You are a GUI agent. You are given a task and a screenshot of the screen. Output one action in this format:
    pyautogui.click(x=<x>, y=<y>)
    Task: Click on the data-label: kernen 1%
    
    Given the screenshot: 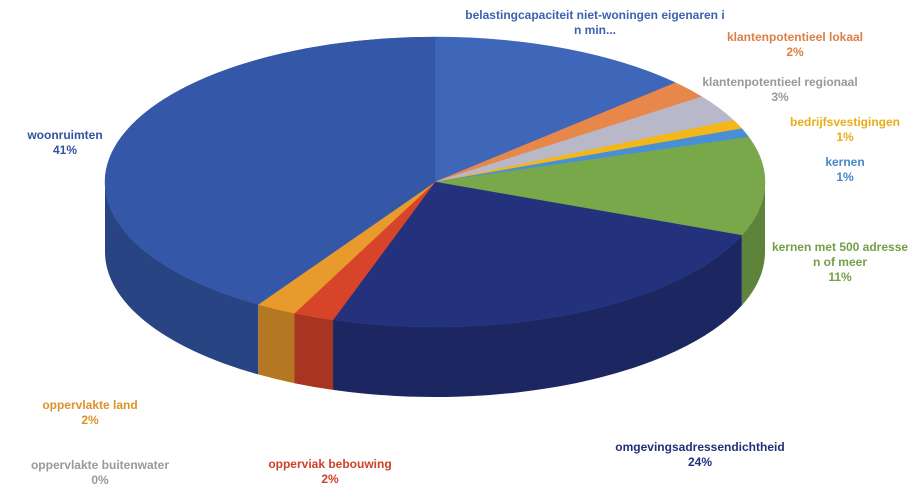 What is the action you would take?
    pyautogui.click(x=845, y=170)
    